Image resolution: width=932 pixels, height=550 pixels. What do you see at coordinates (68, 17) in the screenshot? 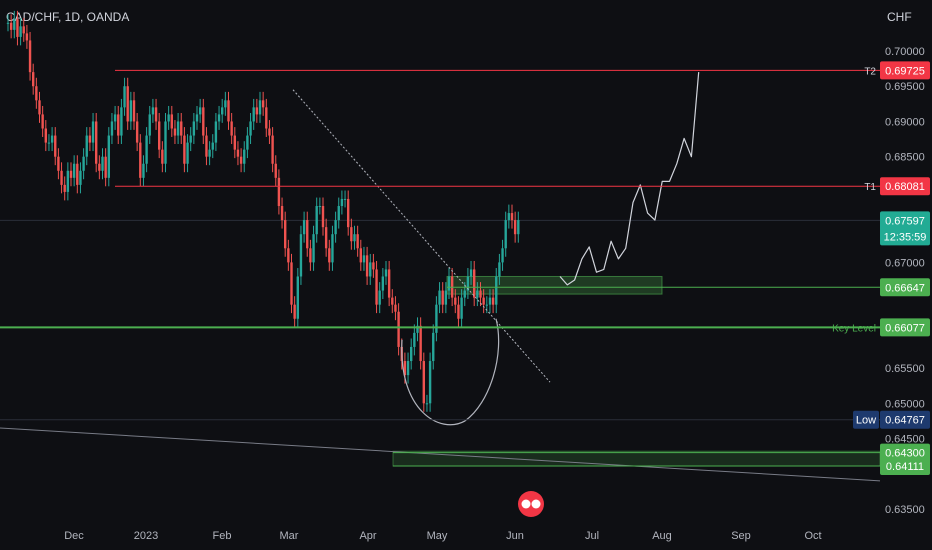
I see `chart-header-symbol: CAD/CHF, 1D, OANDA` at bounding box center [68, 17].